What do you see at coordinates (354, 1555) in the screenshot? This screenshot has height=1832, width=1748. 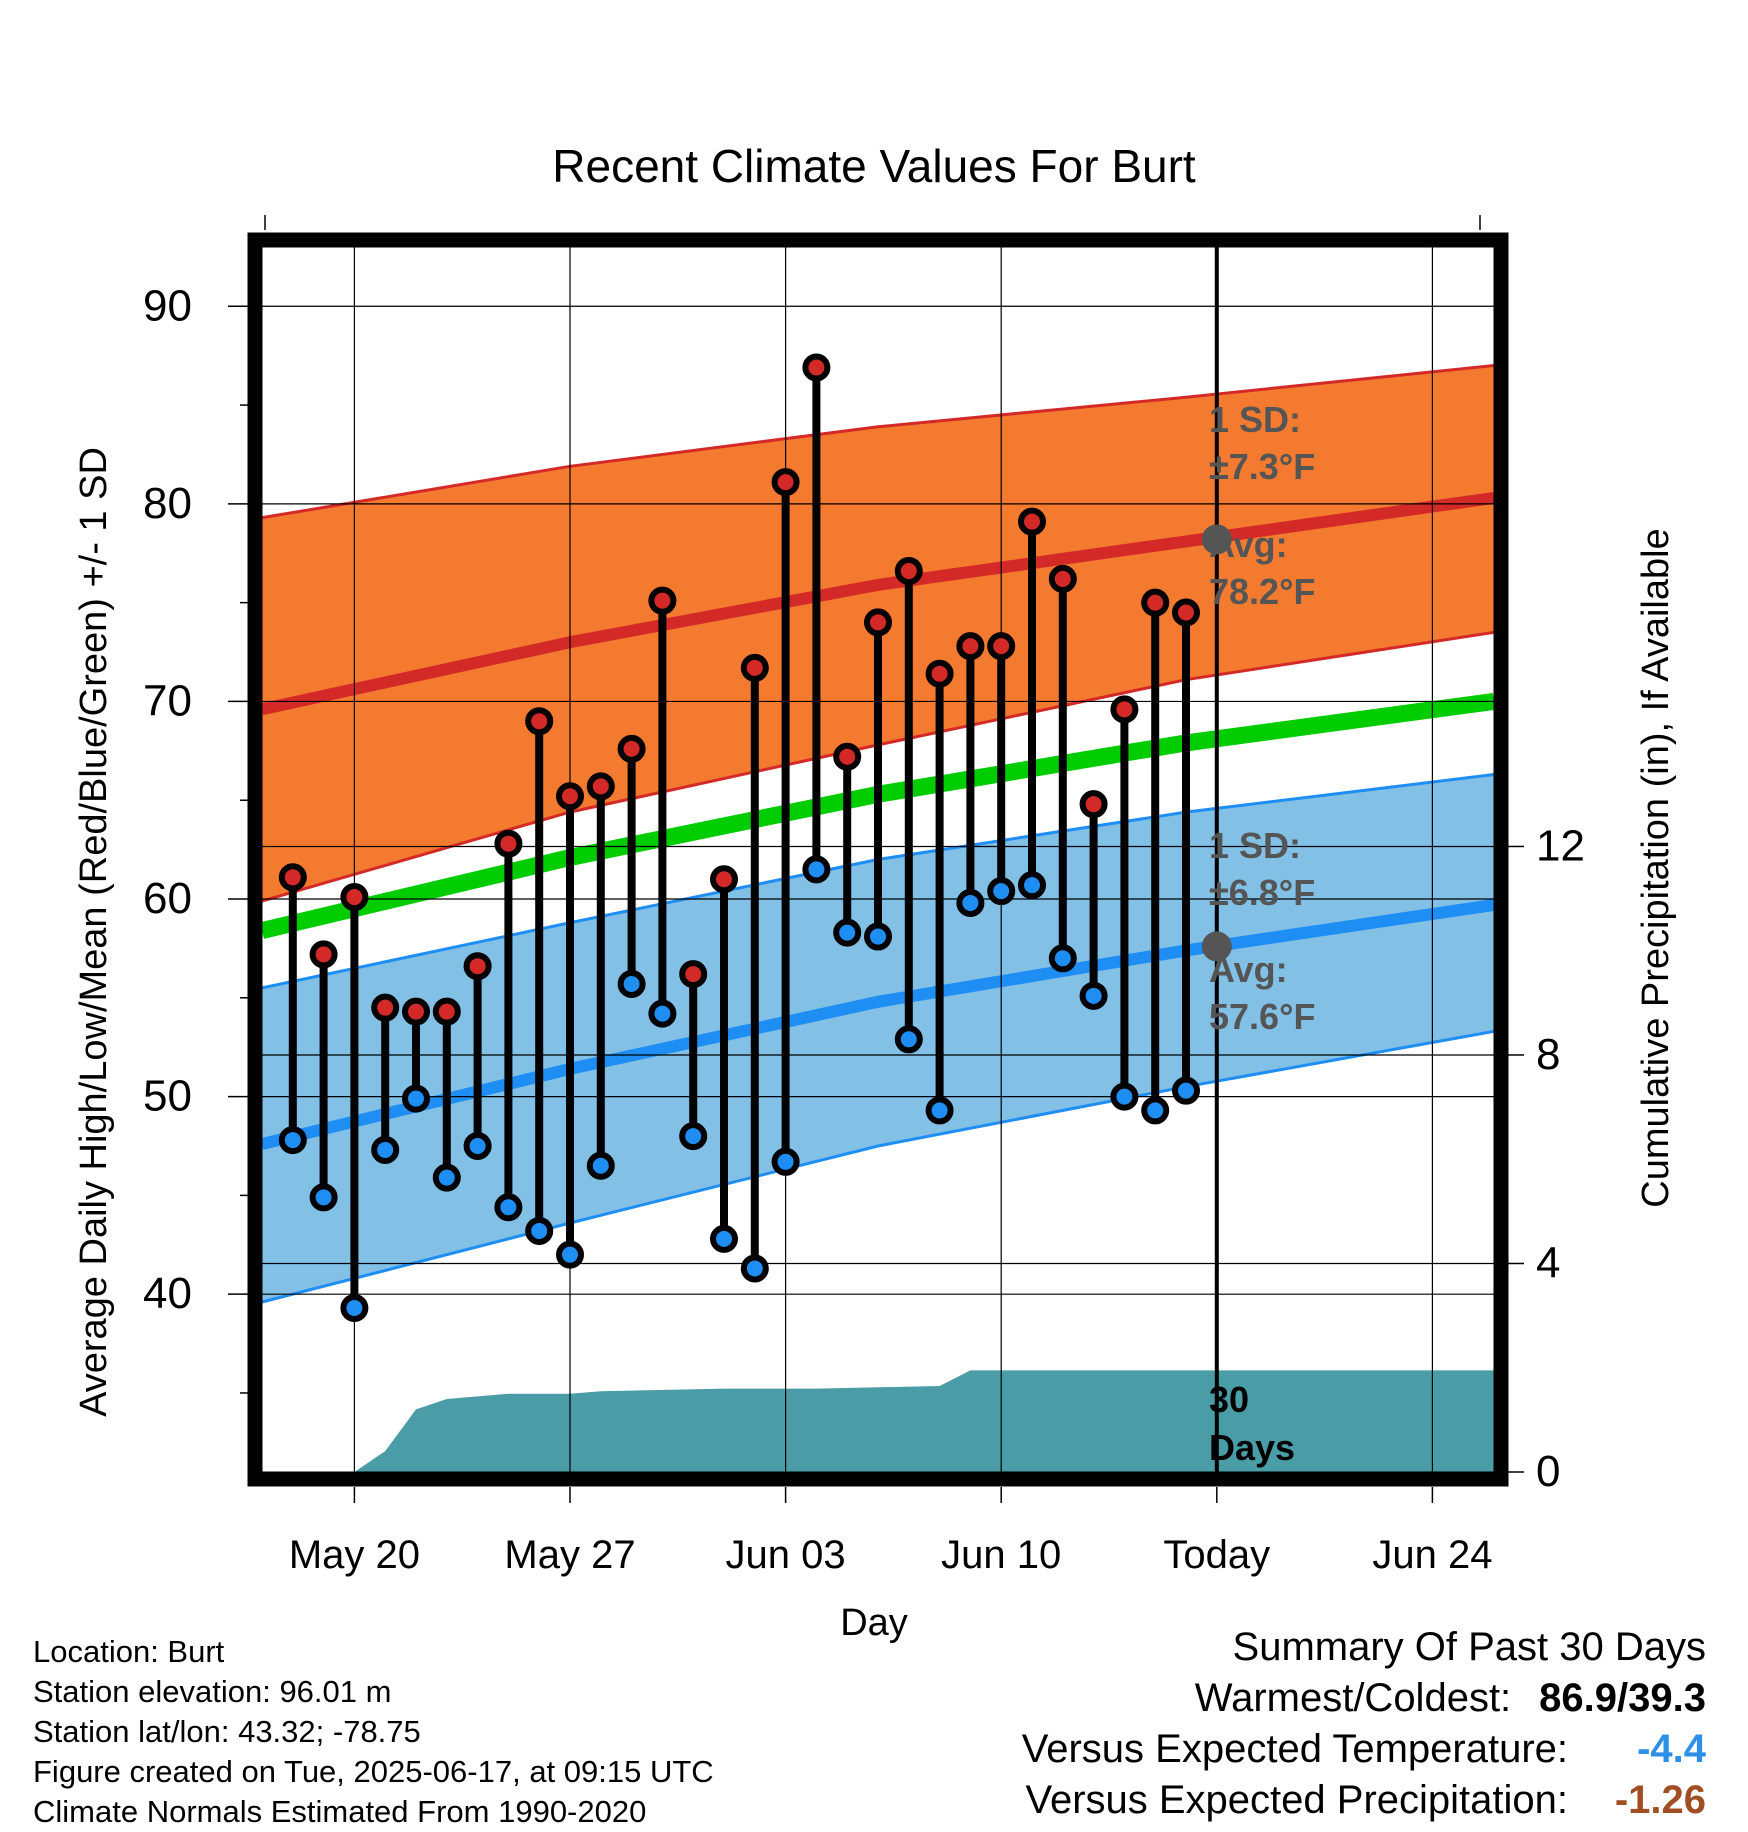 I see `x-tick-label: May 20` at bounding box center [354, 1555].